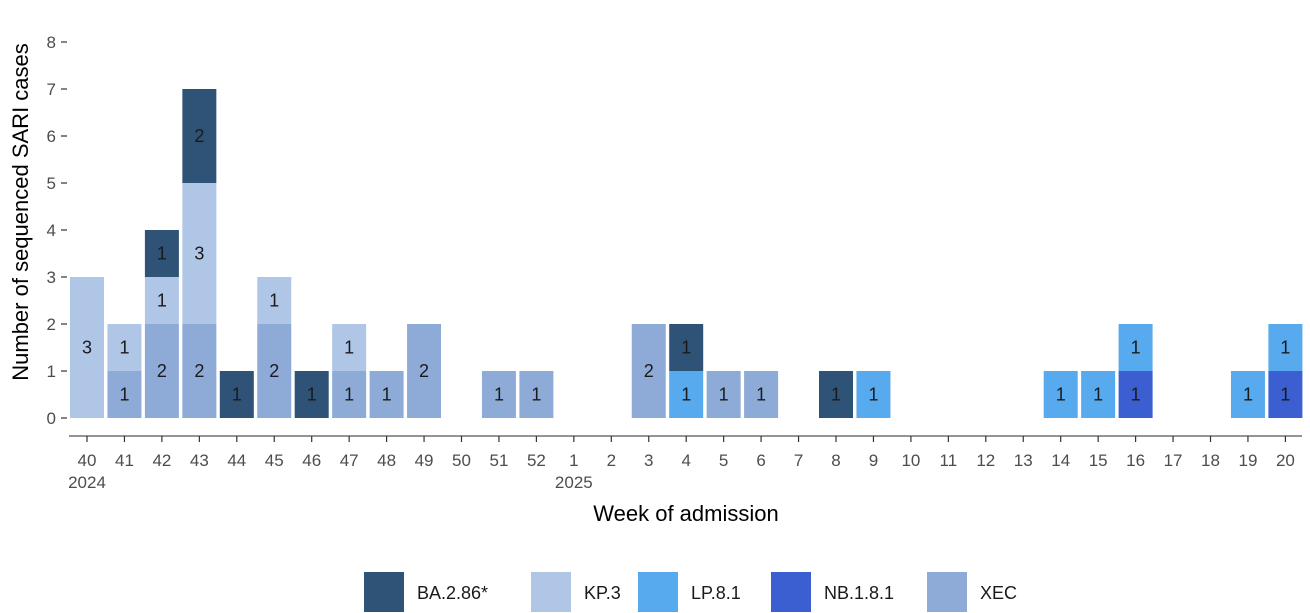 This screenshot has width=1310, height=613. What do you see at coordinates (685, 513) in the screenshot?
I see `x-axis-title: Week of admission` at bounding box center [685, 513].